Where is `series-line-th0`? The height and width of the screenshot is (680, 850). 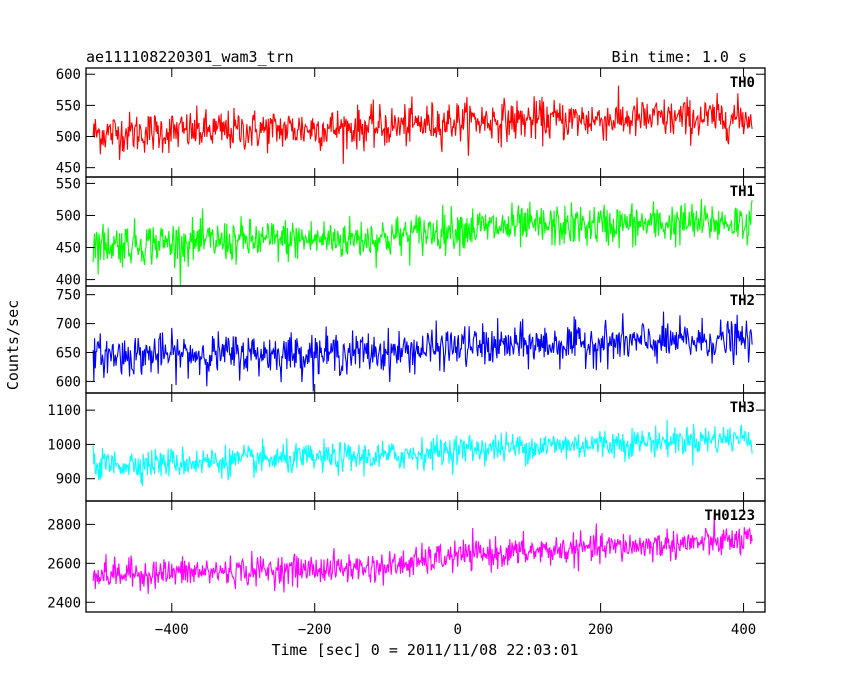 series-line-th0 is located at coordinates (422, 124).